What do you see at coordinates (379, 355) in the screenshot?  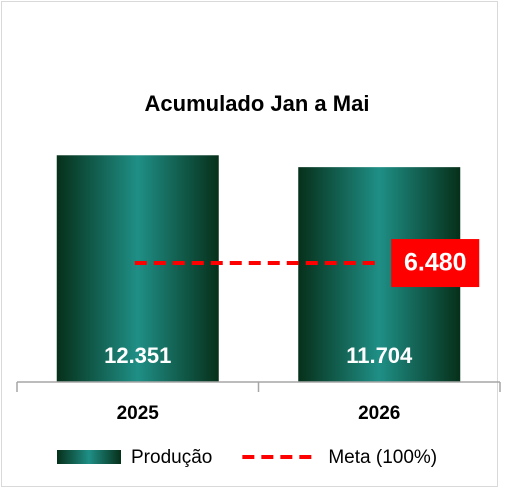 I see `data-label: 11.704` at bounding box center [379, 355].